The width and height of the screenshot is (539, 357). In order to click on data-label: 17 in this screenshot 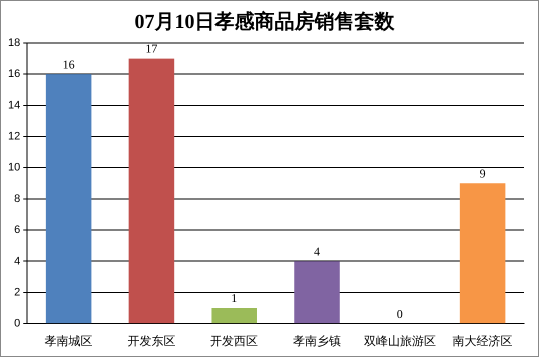, I will do `click(151, 49)`.